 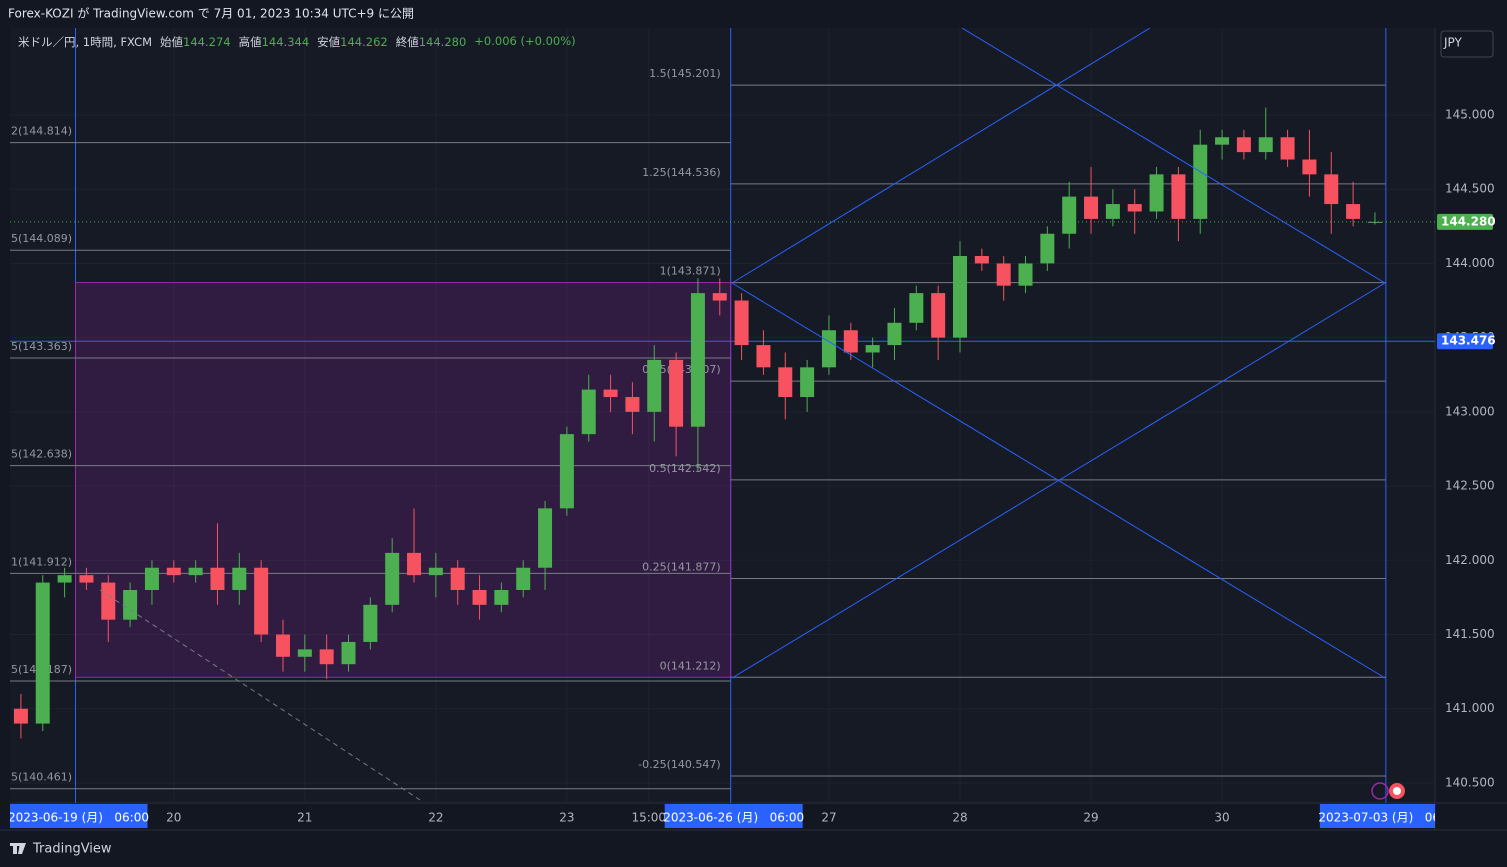 I want to click on fib-label: 1(141.912), so click(x=41, y=561).